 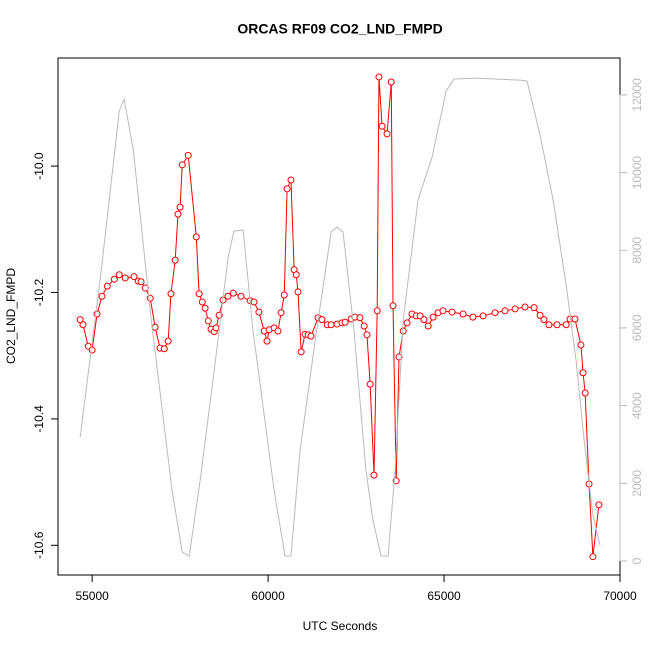 What do you see at coordinates (637, 483) in the screenshot?
I see `y2-tick-label: 2000` at bounding box center [637, 483].